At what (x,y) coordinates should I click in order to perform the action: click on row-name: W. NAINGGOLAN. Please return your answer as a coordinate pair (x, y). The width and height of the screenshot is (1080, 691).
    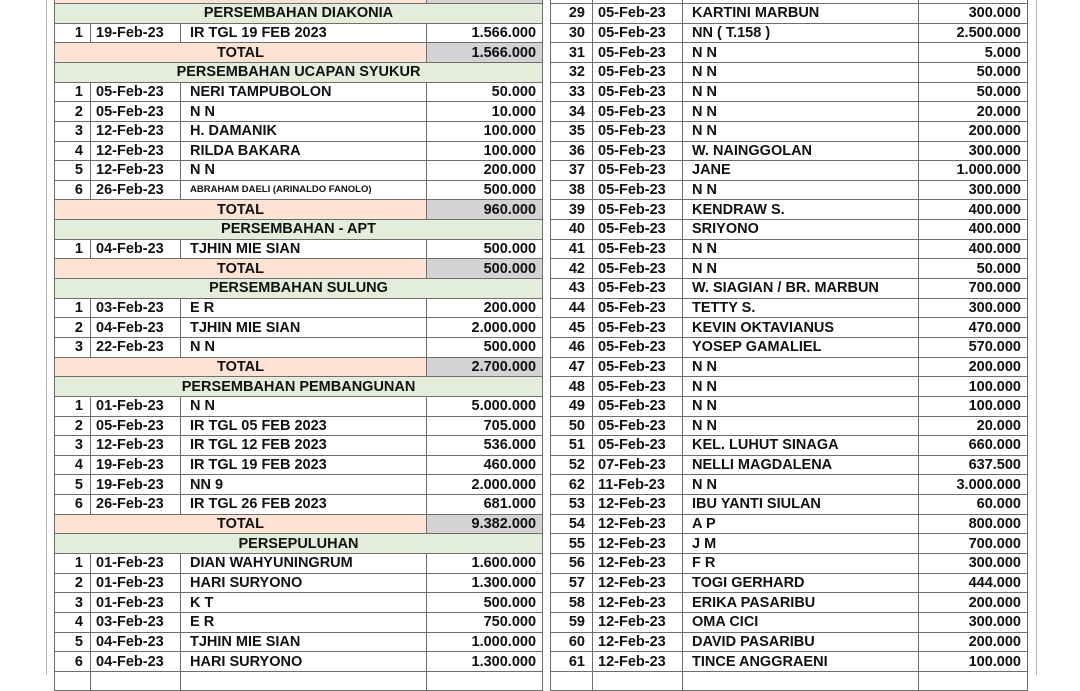
    Looking at the image, I should click on (800, 151).